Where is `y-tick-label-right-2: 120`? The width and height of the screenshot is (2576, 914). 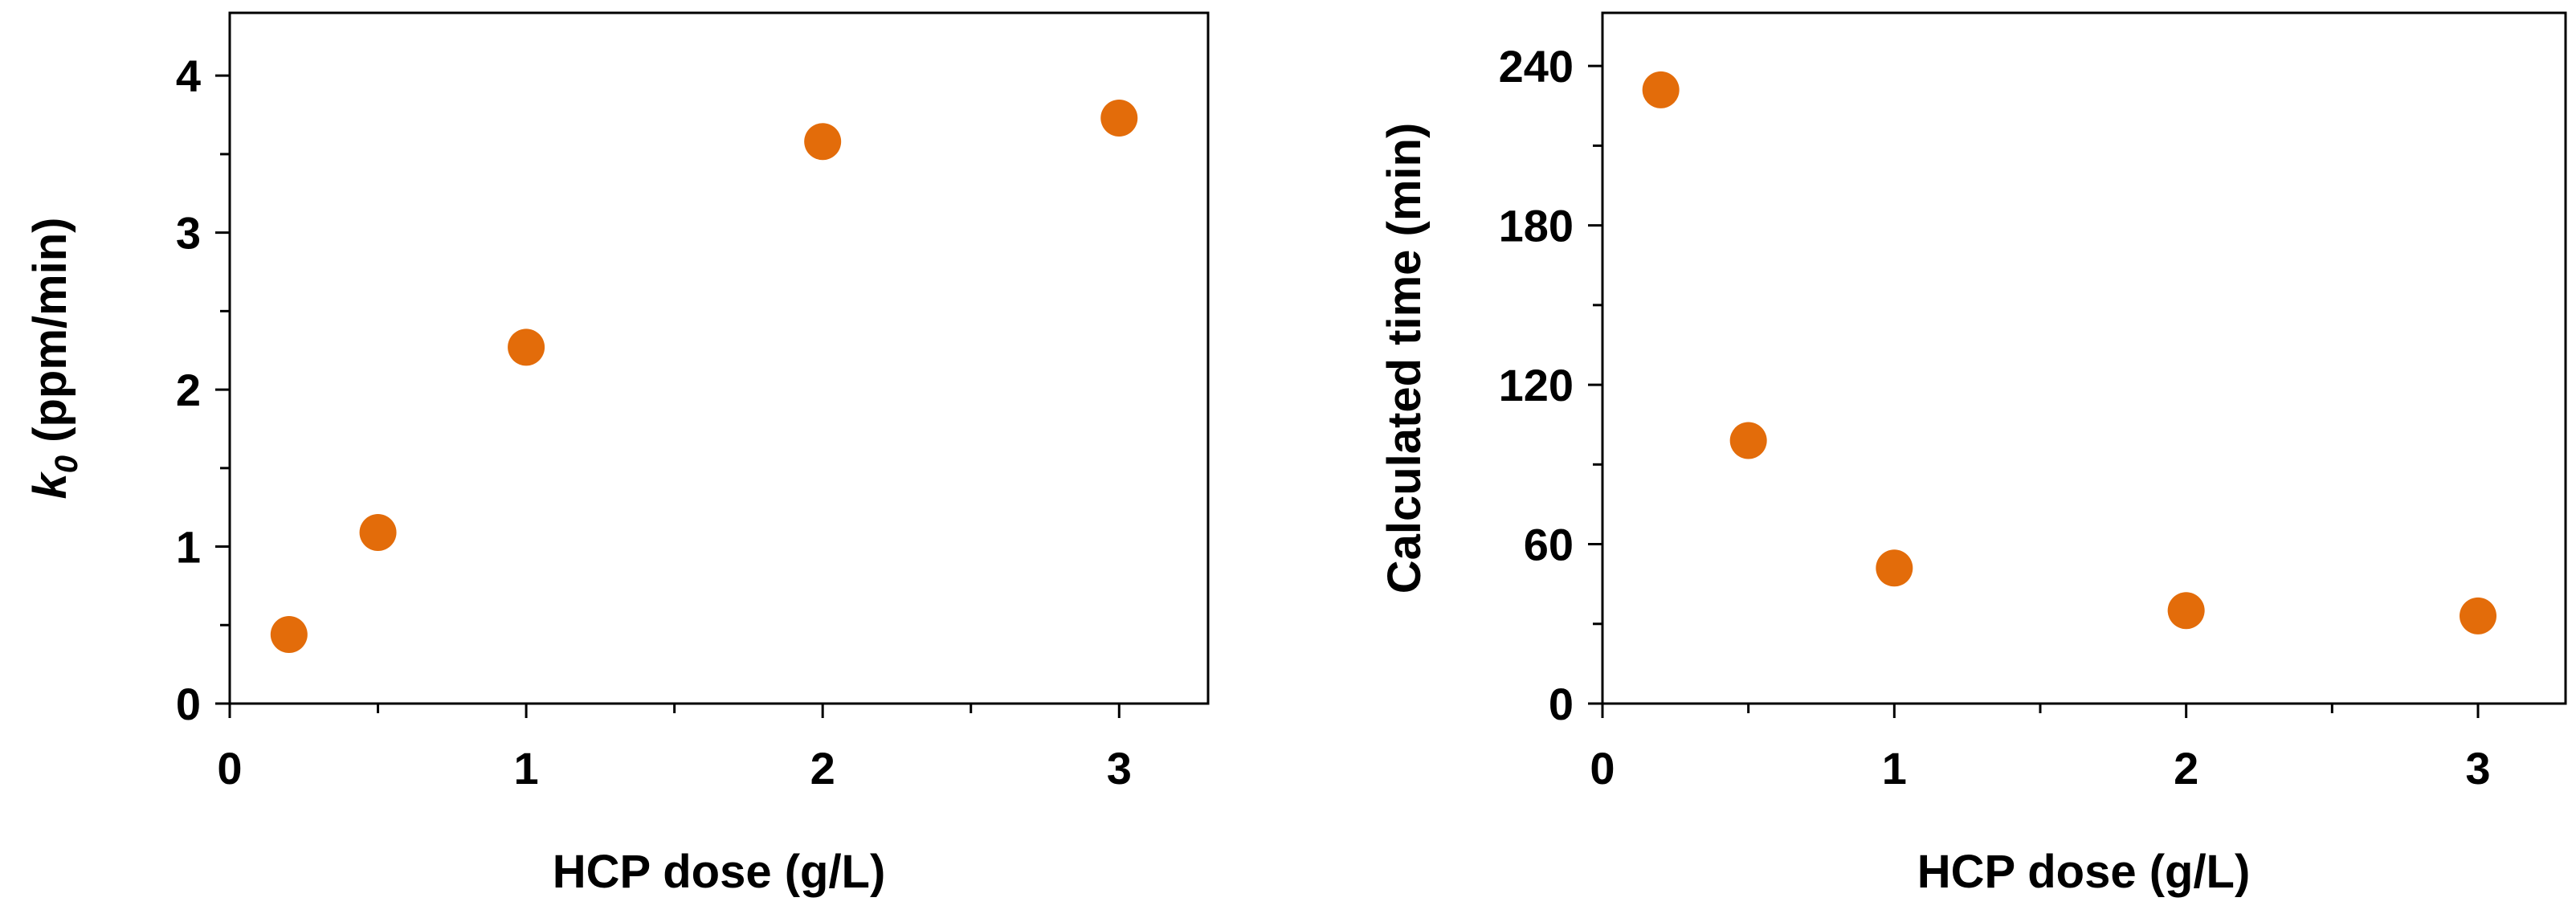 y-tick-label-right-2: 120 is located at coordinates (1536, 385).